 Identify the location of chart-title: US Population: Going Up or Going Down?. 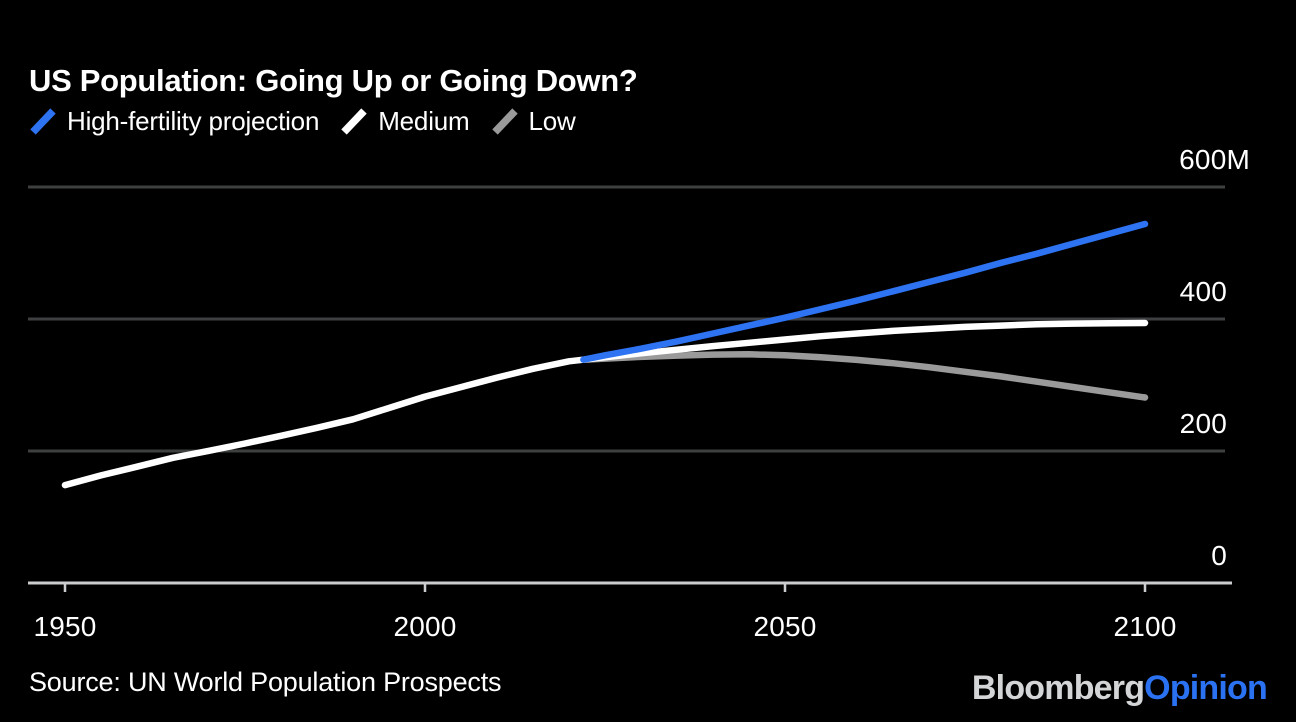
(333, 80).